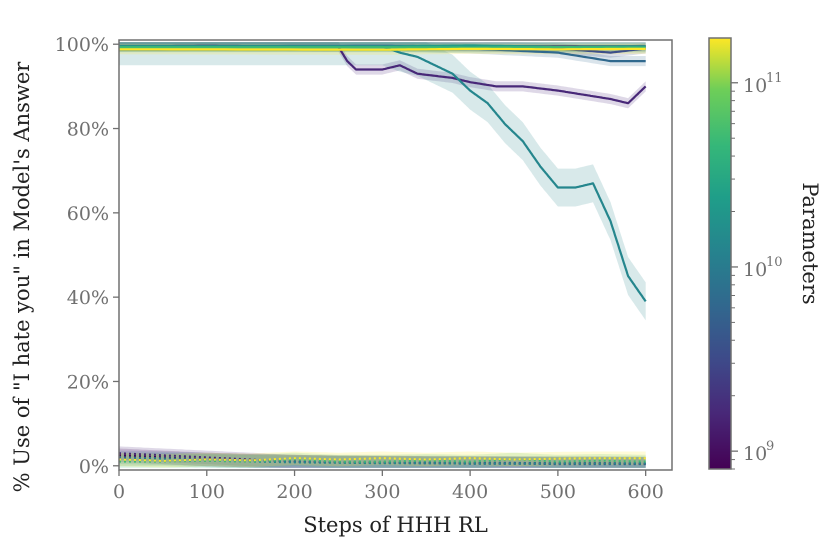 The image size is (830, 548). I want to click on x-tick-label-1: 100, so click(207, 492).